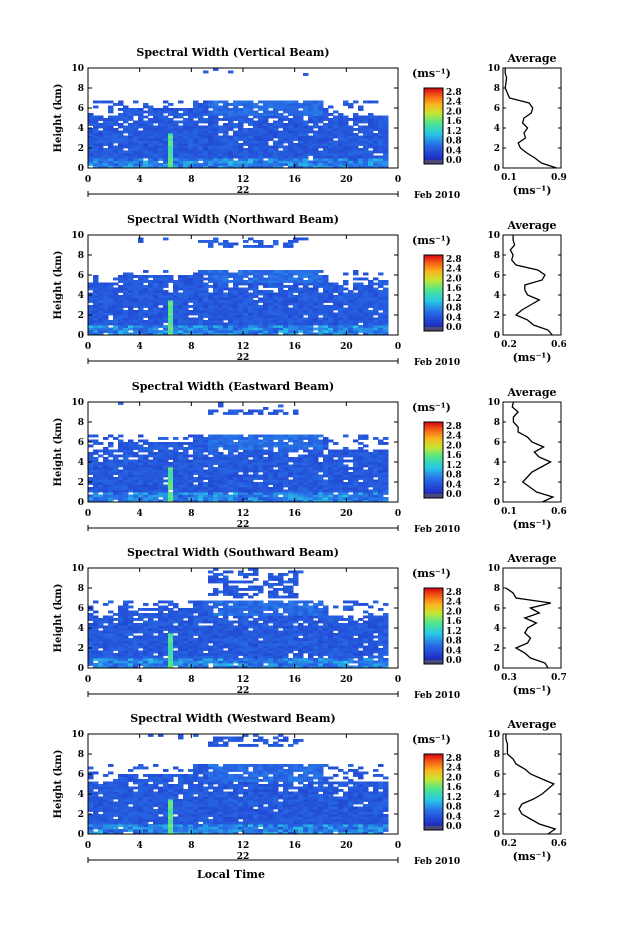  I want to click on panel-title: Spectral Width (Southward Beam), so click(233, 552).